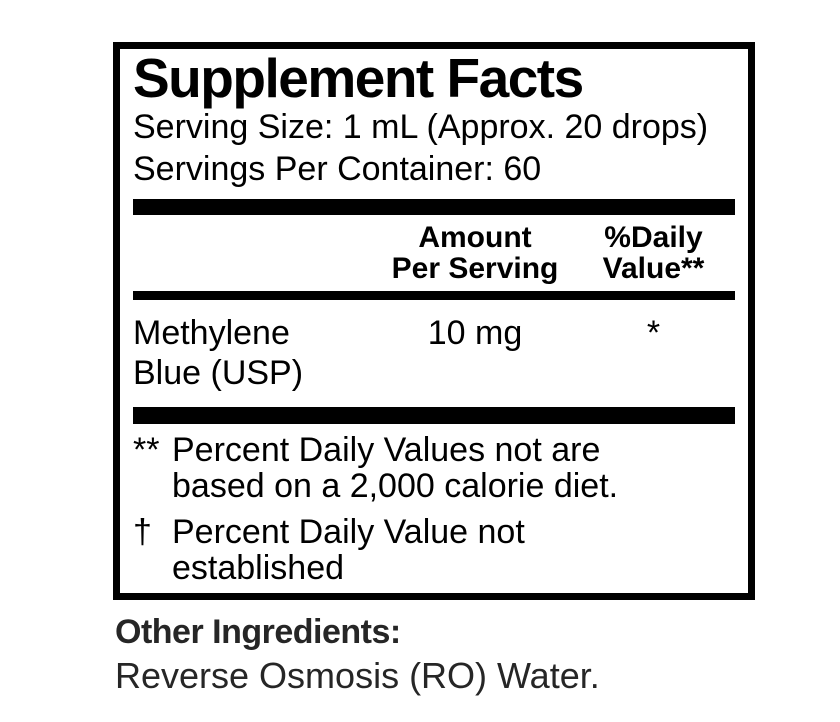 This screenshot has width=840, height=722. I want to click on header-percent-daily-value: %Daily Value**, so click(653, 253).